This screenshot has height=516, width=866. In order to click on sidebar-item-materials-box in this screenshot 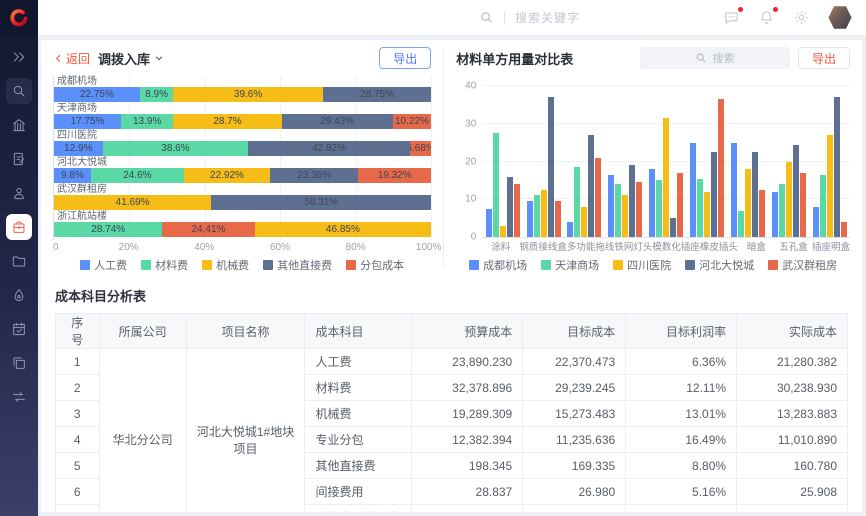, I will do `click(19, 227)`.